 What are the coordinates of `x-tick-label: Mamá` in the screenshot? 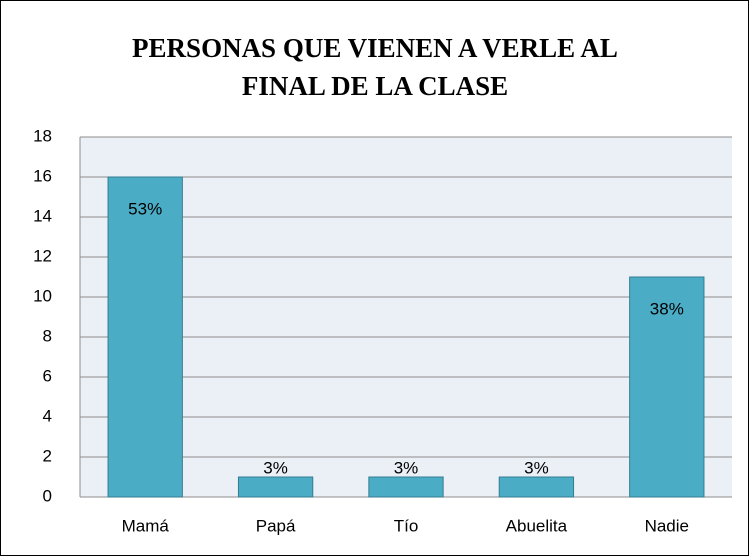 It's located at (146, 525).